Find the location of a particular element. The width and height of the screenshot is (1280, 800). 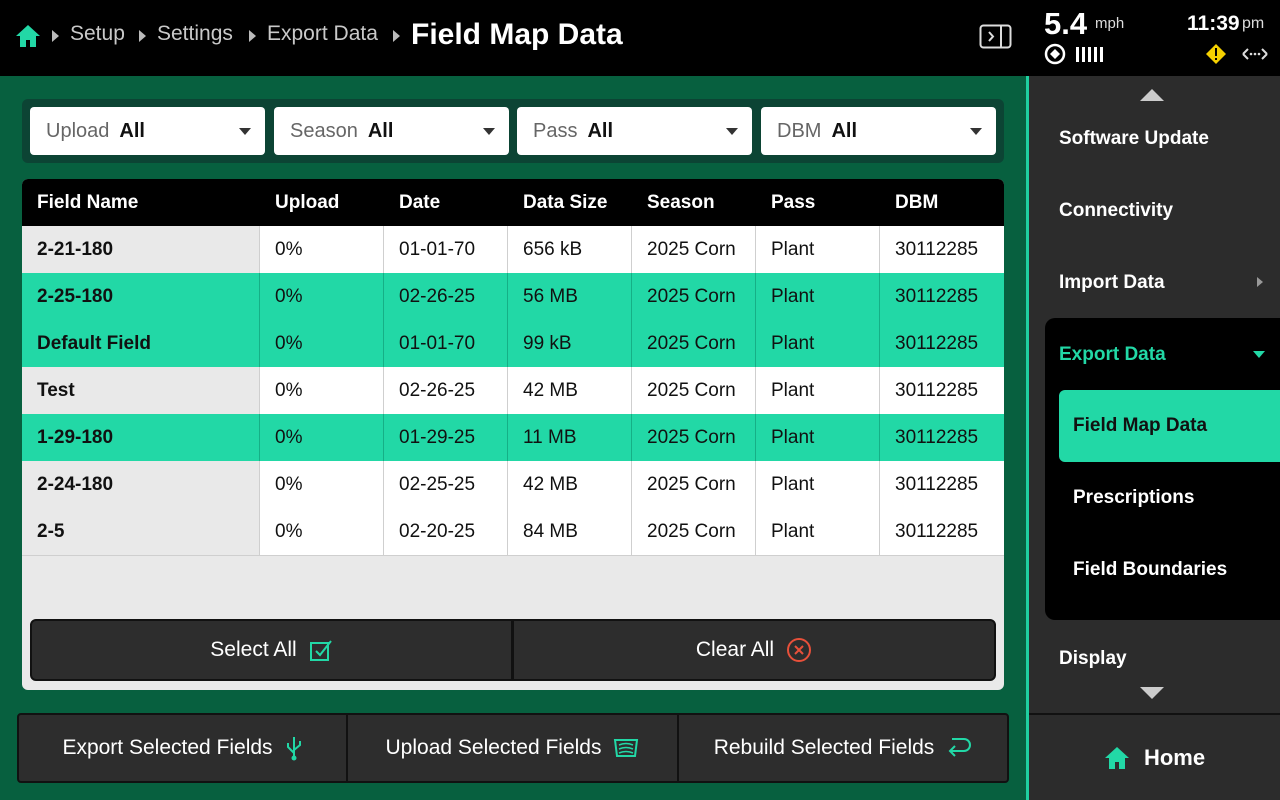

column-header: Field Name is located at coordinates (88, 202).